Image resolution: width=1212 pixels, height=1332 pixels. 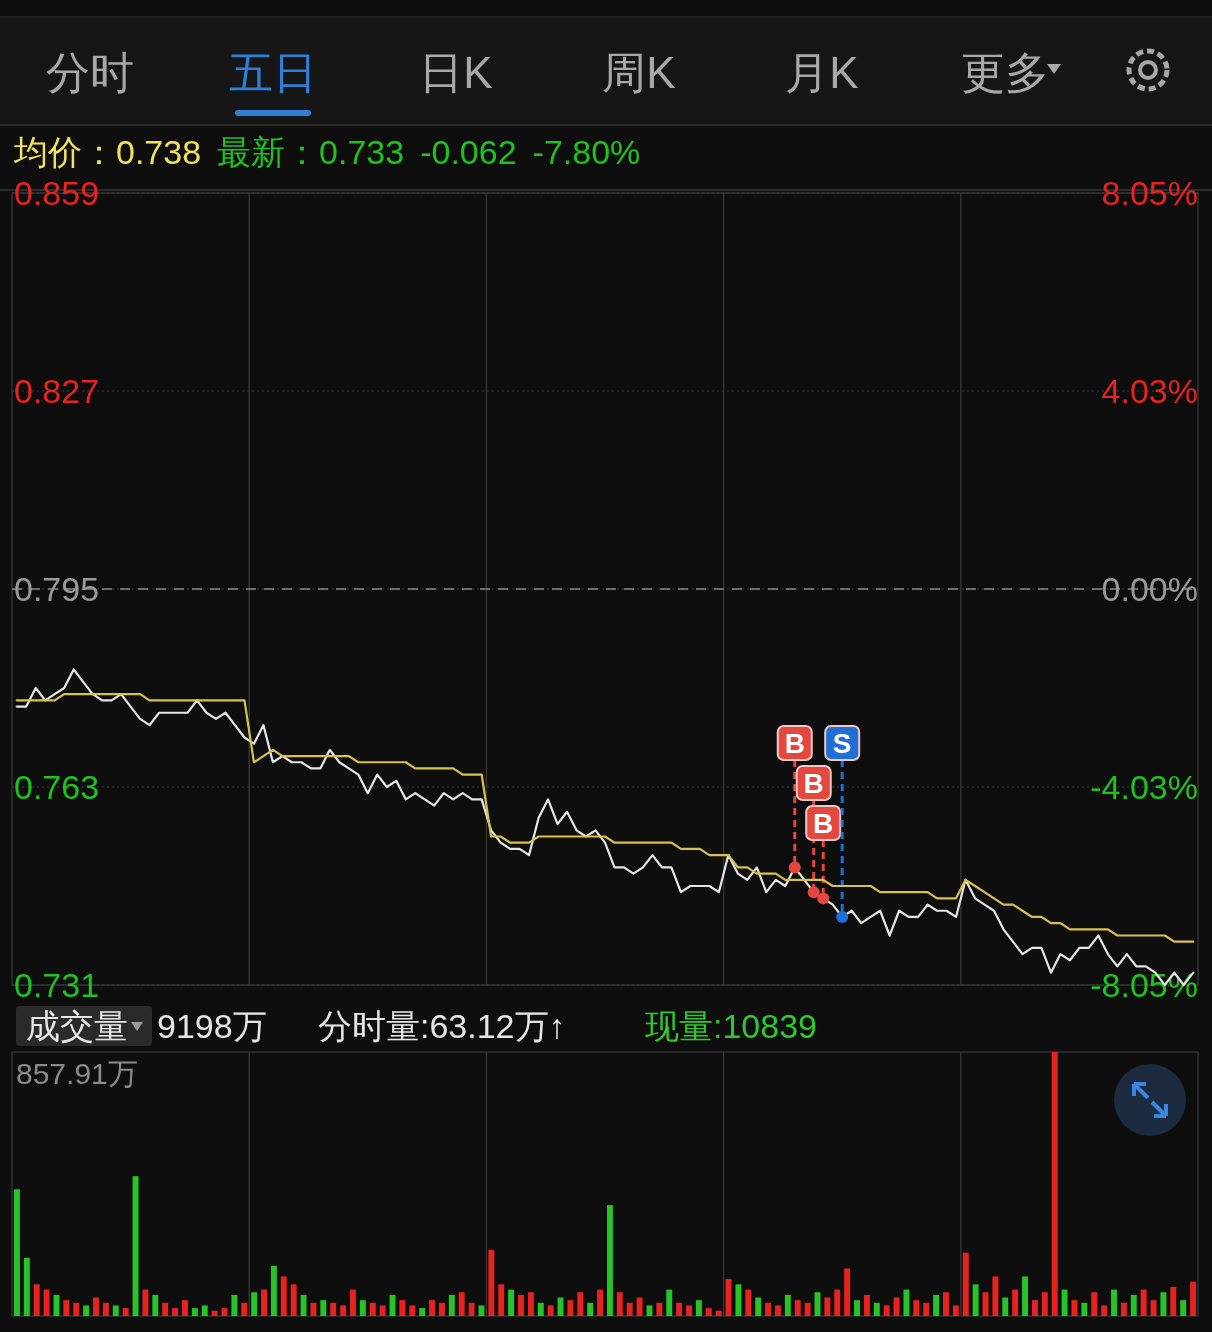 I want to click on text: 现量:10839, so click(x=731, y=1026).